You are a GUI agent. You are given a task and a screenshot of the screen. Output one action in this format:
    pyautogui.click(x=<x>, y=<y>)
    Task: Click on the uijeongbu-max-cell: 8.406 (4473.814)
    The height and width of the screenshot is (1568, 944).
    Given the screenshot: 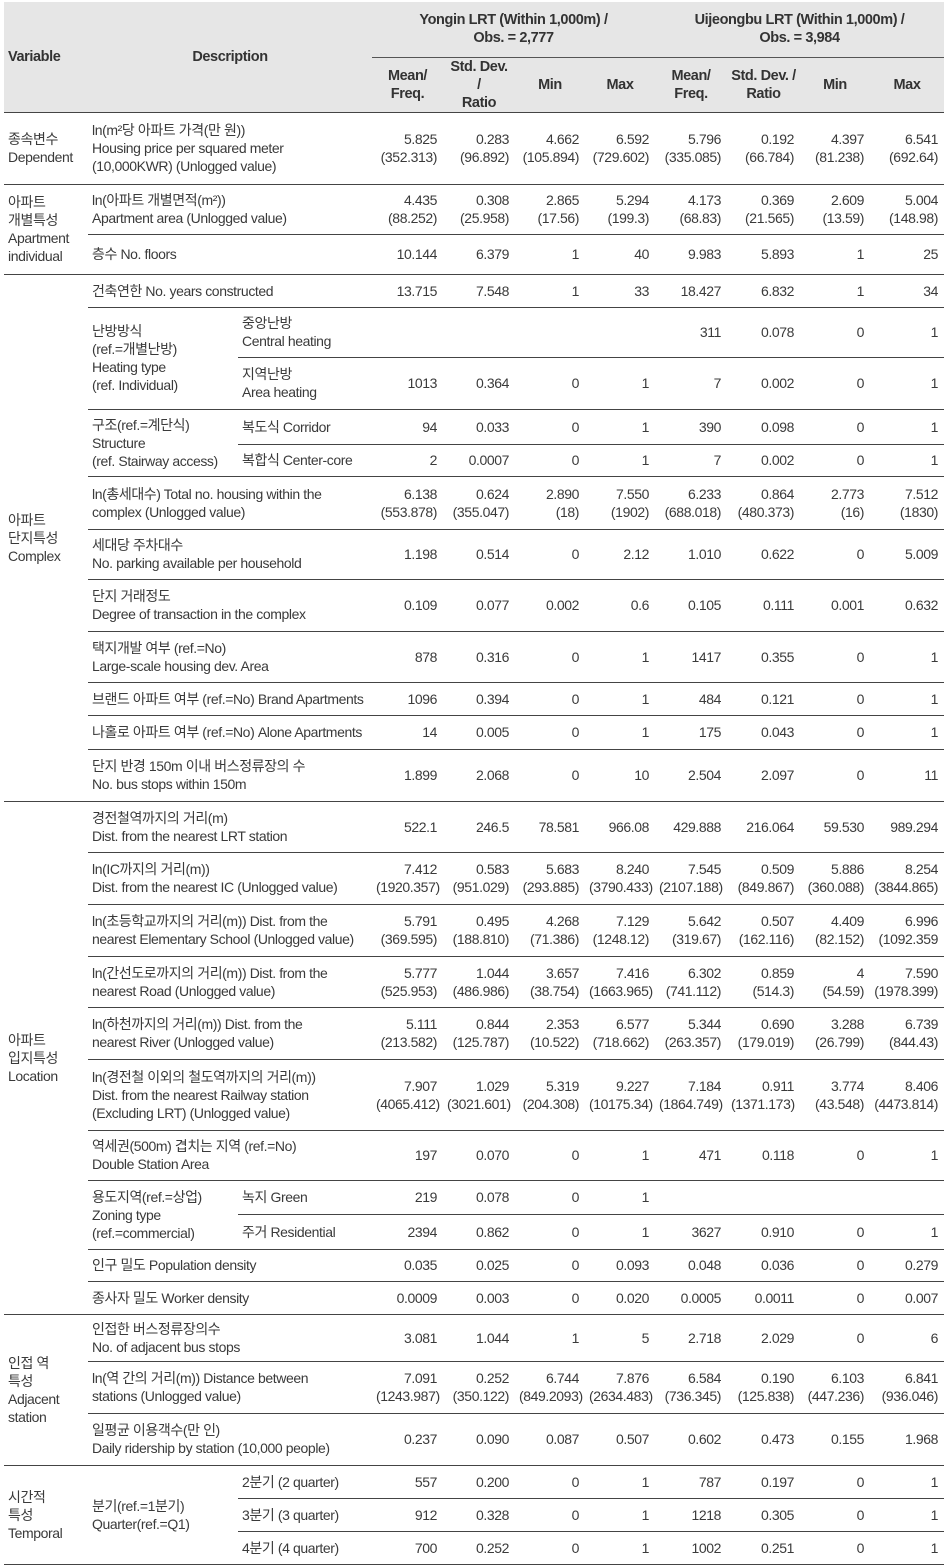 What is the action you would take?
    pyautogui.click(x=907, y=1094)
    